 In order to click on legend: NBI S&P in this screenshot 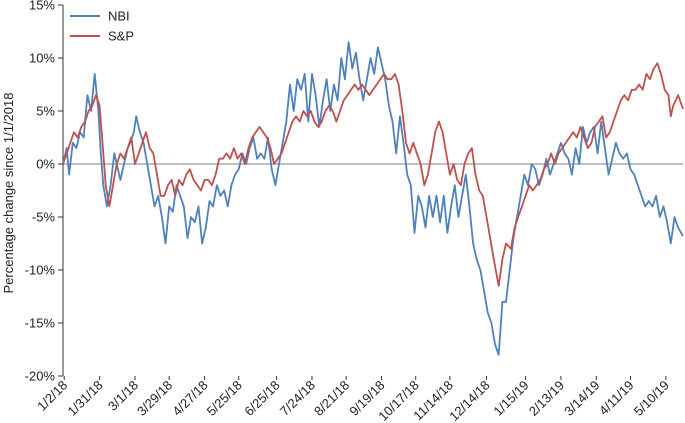, I will do `click(102, 26)`.